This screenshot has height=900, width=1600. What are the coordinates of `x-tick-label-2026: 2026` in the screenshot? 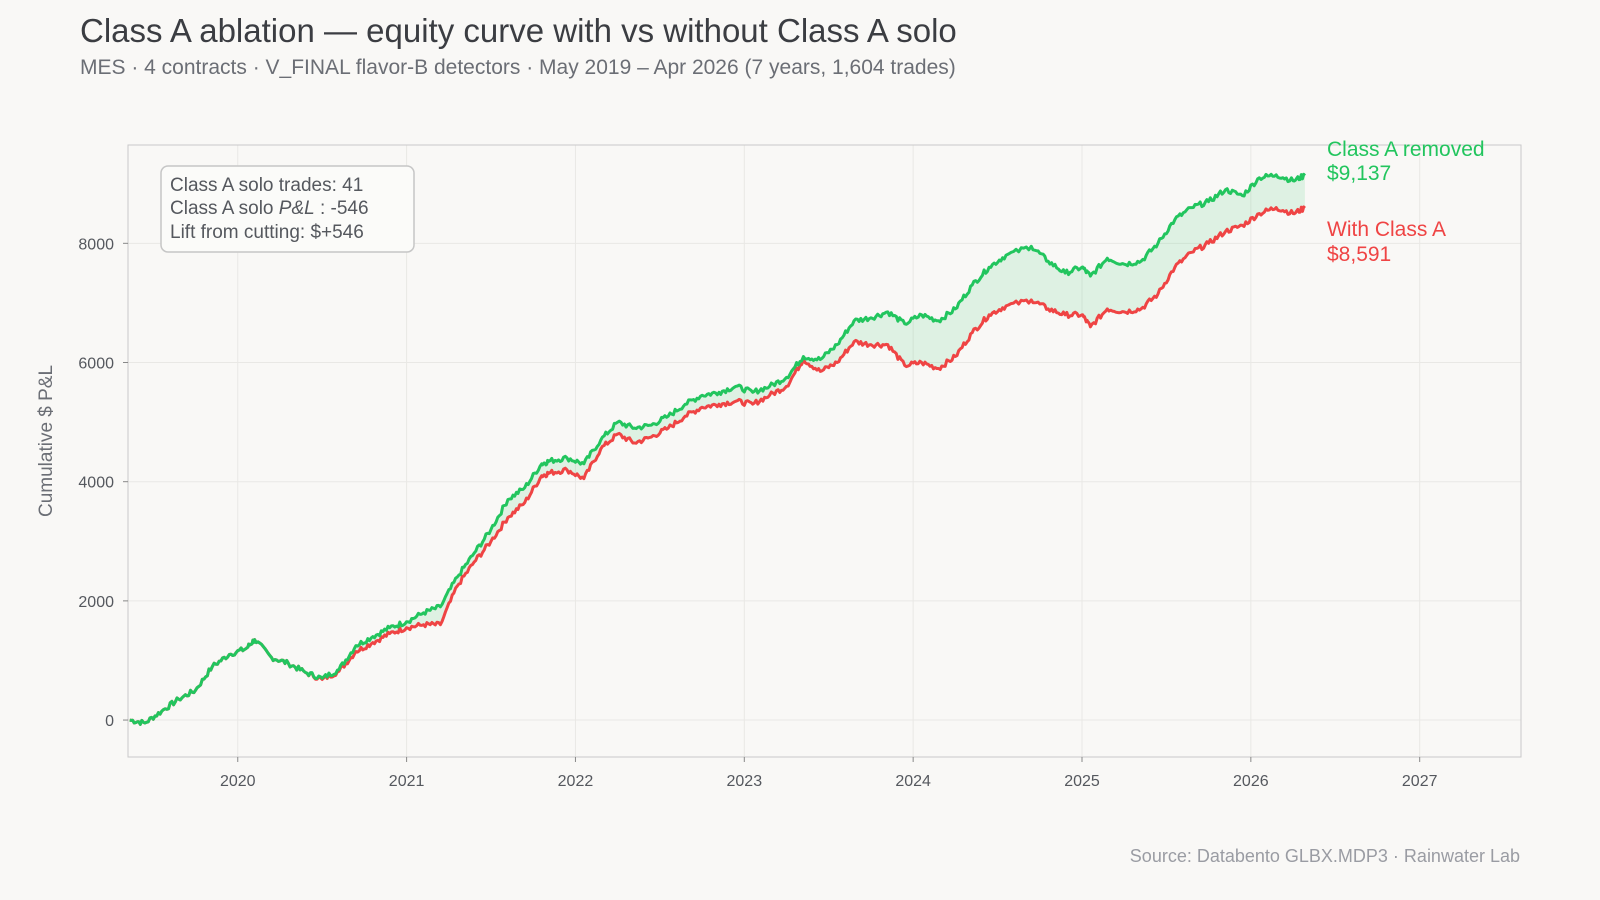 It's located at (1251, 781).